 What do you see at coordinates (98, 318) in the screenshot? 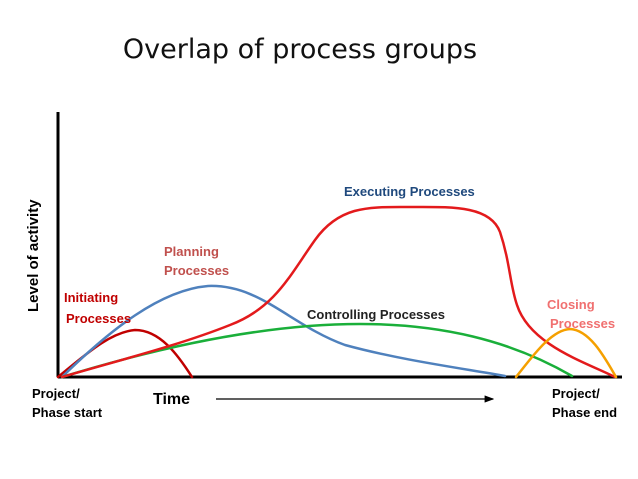
I see `series-label-initiating-line2: Processes` at bounding box center [98, 318].